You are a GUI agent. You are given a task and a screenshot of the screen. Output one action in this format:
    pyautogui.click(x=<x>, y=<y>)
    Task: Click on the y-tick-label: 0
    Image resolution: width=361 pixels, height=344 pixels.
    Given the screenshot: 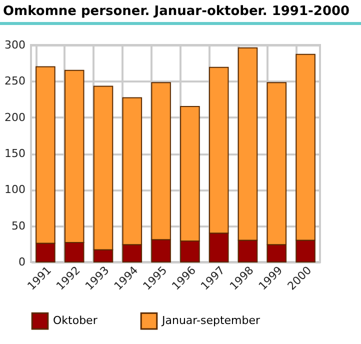 What is the action you would take?
    pyautogui.click(x=22, y=262)
    